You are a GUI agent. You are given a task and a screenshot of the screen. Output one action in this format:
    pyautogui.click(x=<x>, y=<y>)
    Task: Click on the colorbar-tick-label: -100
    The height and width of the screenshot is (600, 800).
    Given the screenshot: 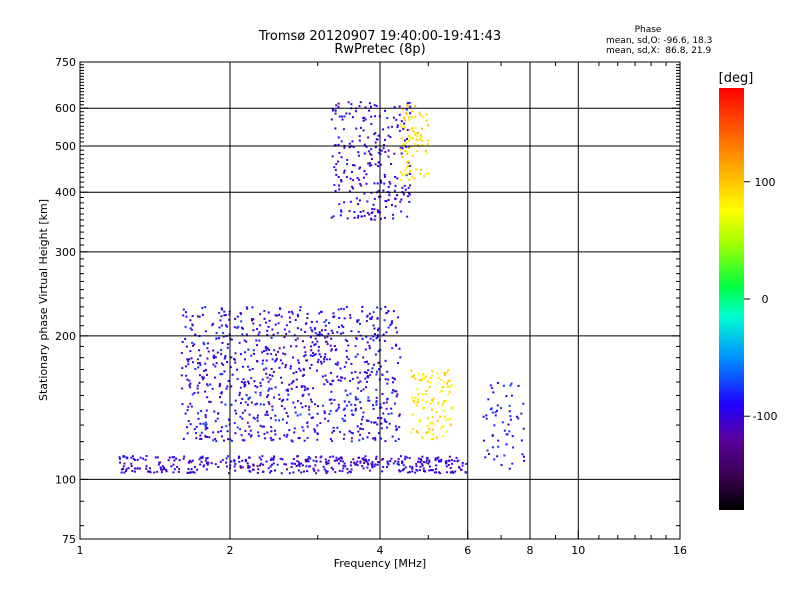 What is the action you would take?
    pyautogui.click(x=765, y=416)
    